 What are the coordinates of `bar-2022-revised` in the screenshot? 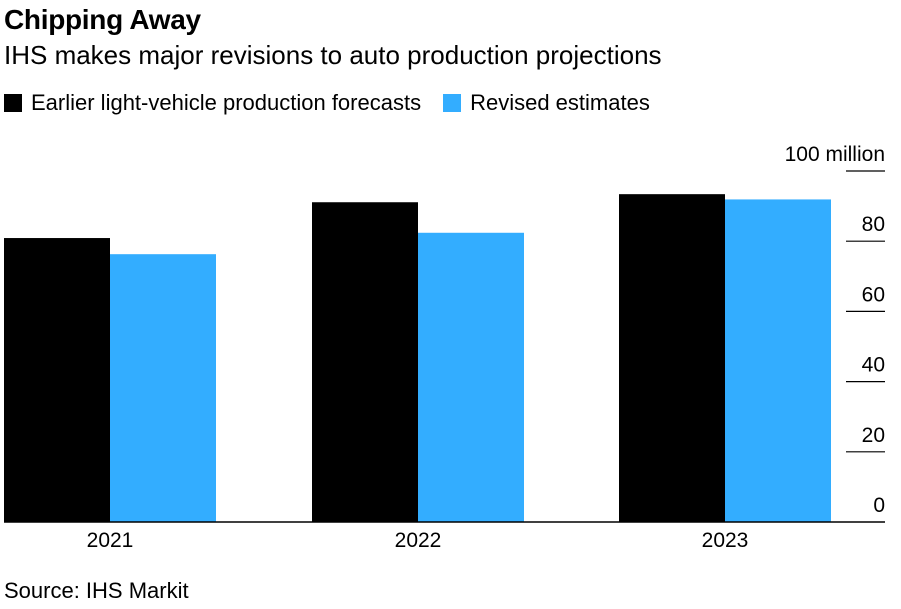 It's located at (471, 377).